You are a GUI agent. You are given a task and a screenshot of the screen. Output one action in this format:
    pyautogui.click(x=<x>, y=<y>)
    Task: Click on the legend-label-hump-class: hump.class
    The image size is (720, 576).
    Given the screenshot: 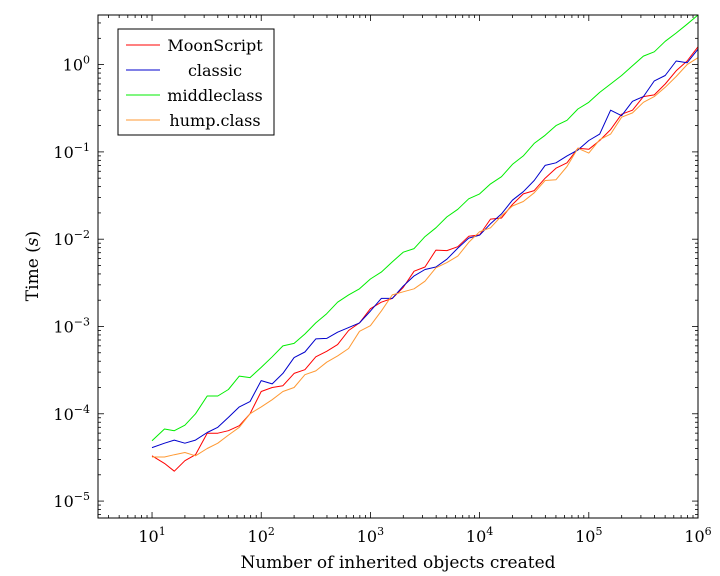 What is the action you would take?
    pyautogui.click(x=214, y=120)
    